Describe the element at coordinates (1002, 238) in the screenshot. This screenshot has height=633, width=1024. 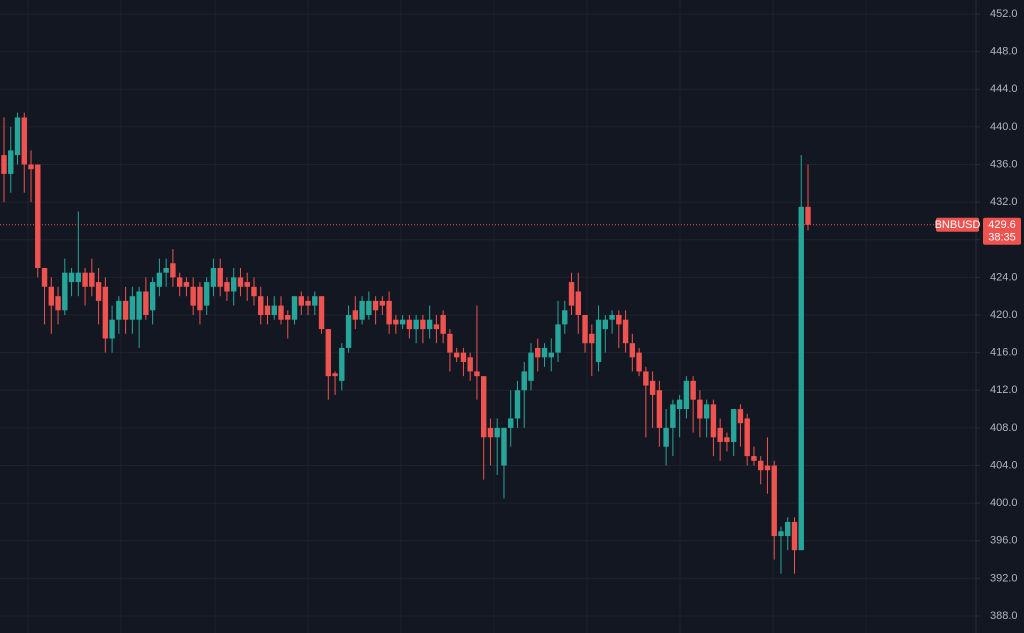
I see `countdown: 38:35` at that location.